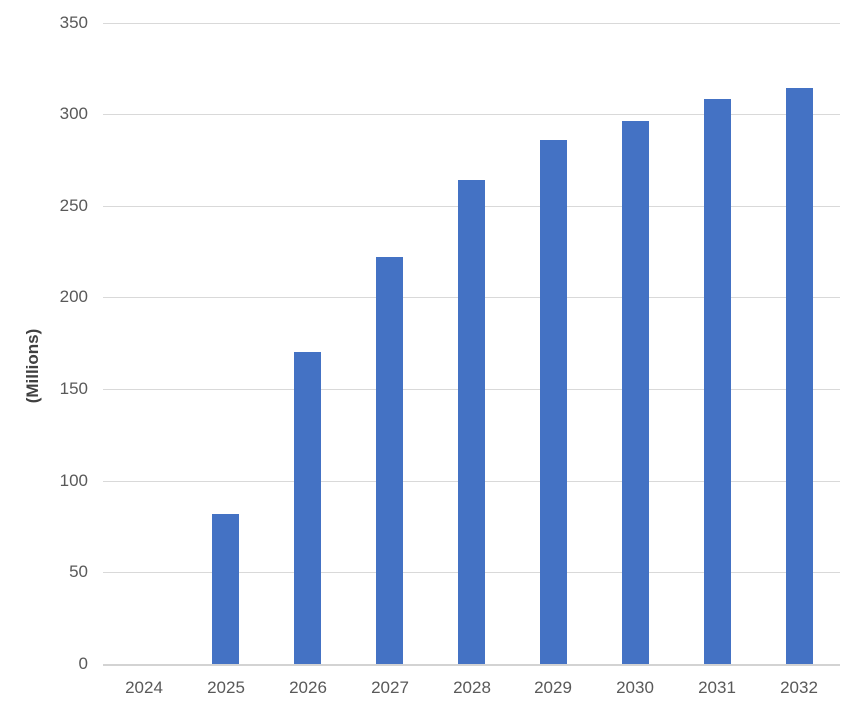 The image size is (862, 714). Describe the element at coordinates (73, 480) in the screenshot. I see `y-tick-label: 100` at that location.